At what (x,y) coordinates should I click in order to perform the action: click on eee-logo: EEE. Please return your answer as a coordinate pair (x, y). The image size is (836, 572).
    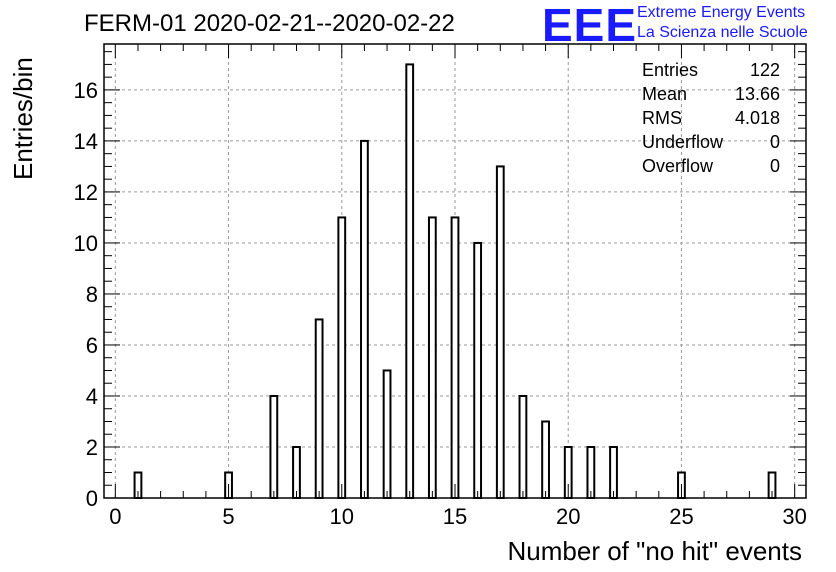
    Looking at the image, I should click on (590, 25).